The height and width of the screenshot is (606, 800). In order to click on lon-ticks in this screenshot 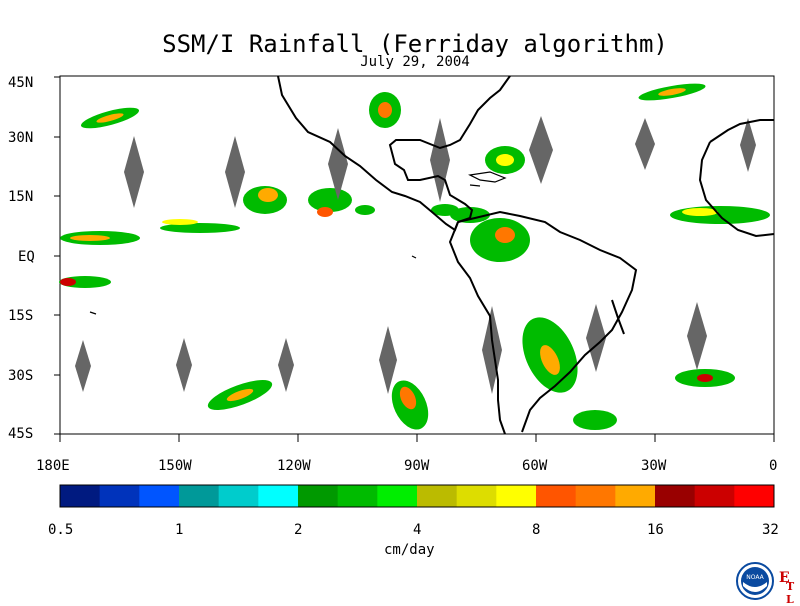, I will do `click(417, 438)`.